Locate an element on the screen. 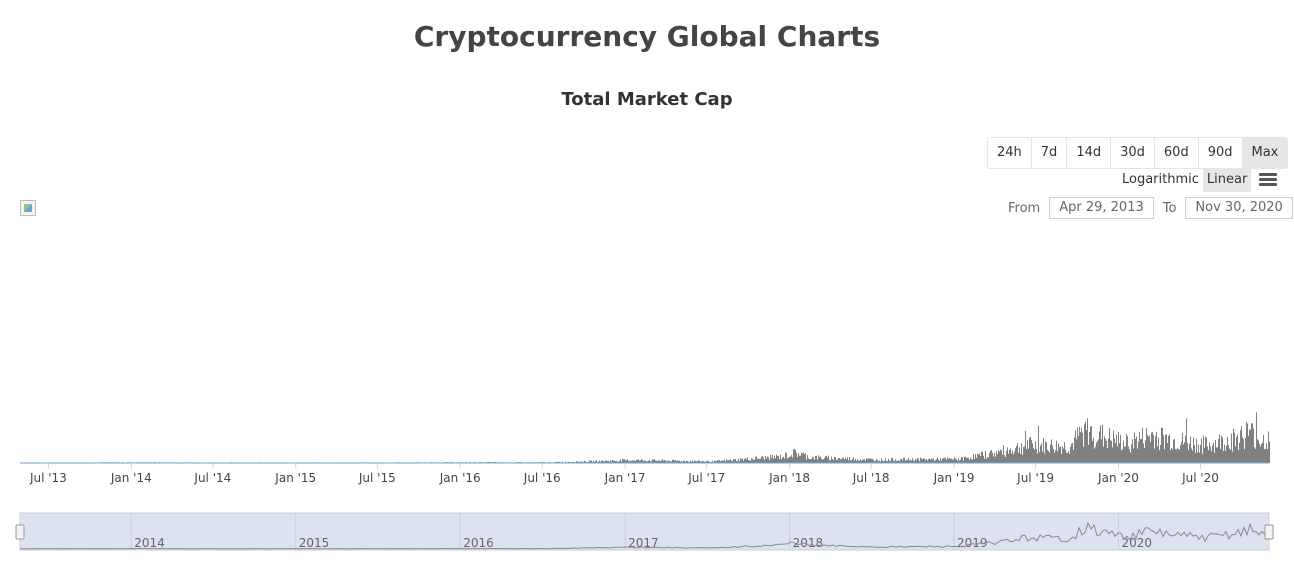 The height and width of the screenshot is (565, 1294). navigator-left-handle is located at coordinates (20, 532).